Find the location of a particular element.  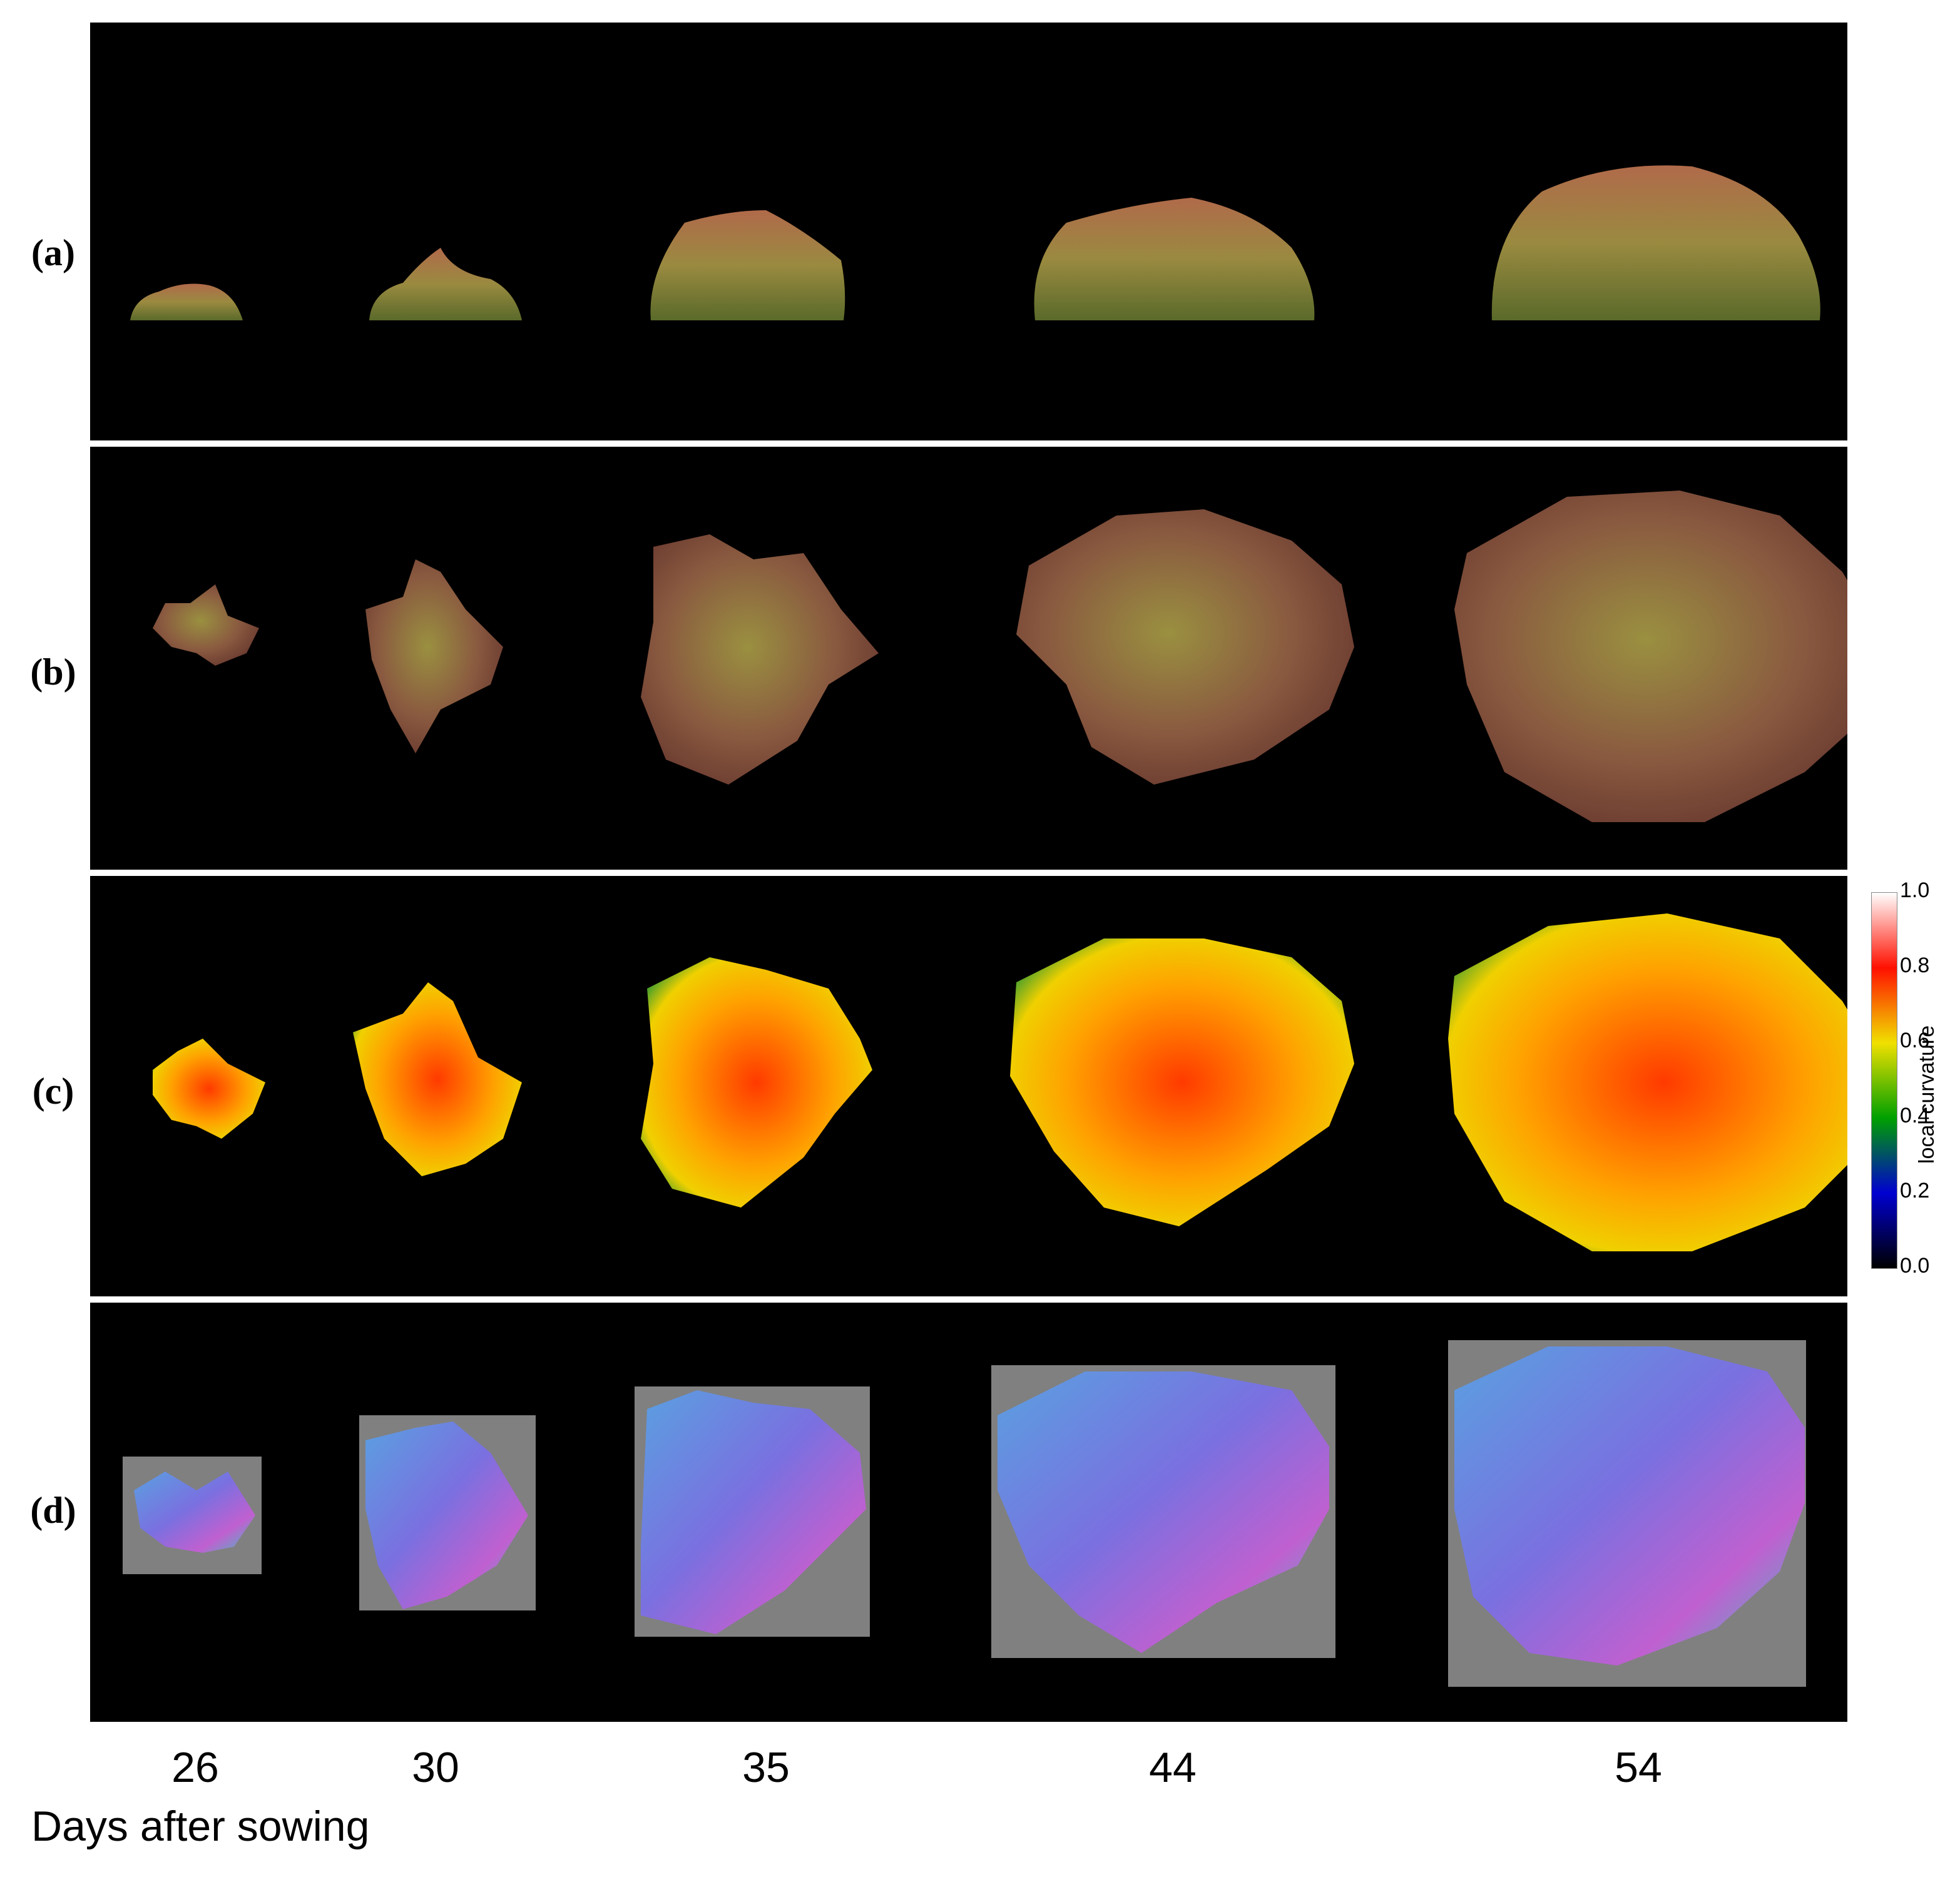

colorbar-tick: 0.6 is located at coordinates (1915, 1040).